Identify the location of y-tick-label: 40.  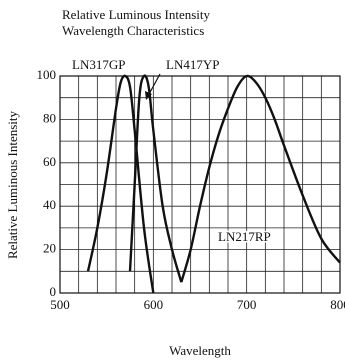
(49, 204).